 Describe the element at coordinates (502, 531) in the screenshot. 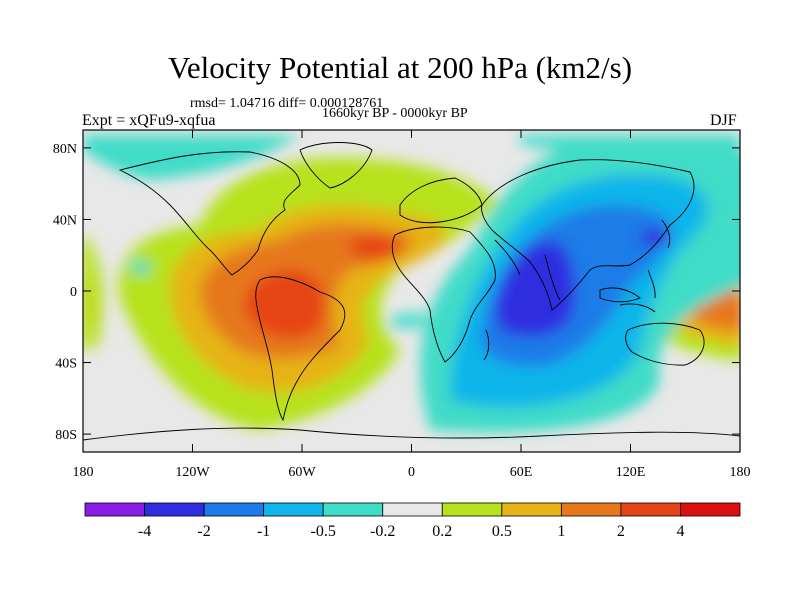

I see `colorbar-label: 0.5` at that location.